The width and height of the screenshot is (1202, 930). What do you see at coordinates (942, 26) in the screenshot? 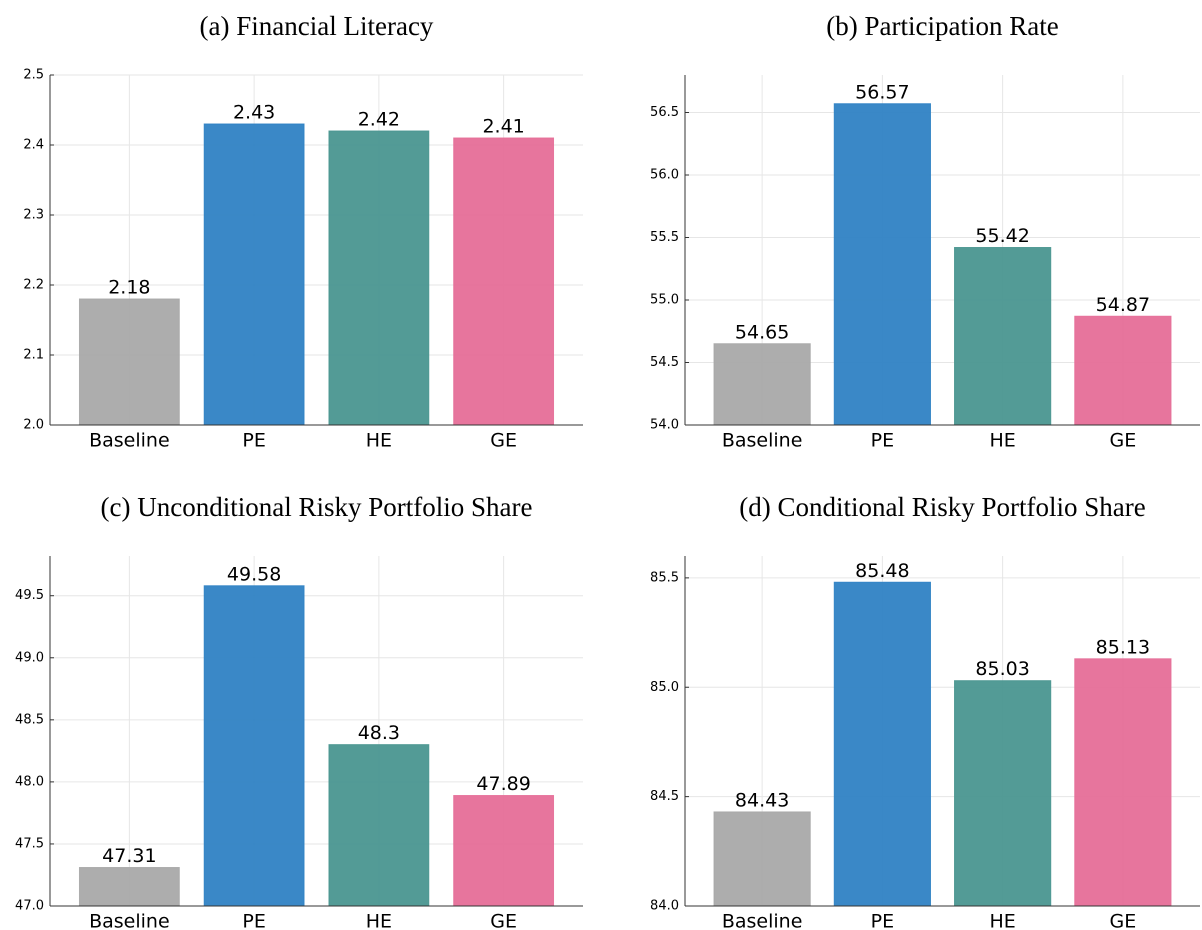
I see `chart-title: (b) Participation Rate` at bounding box center [942, 26].